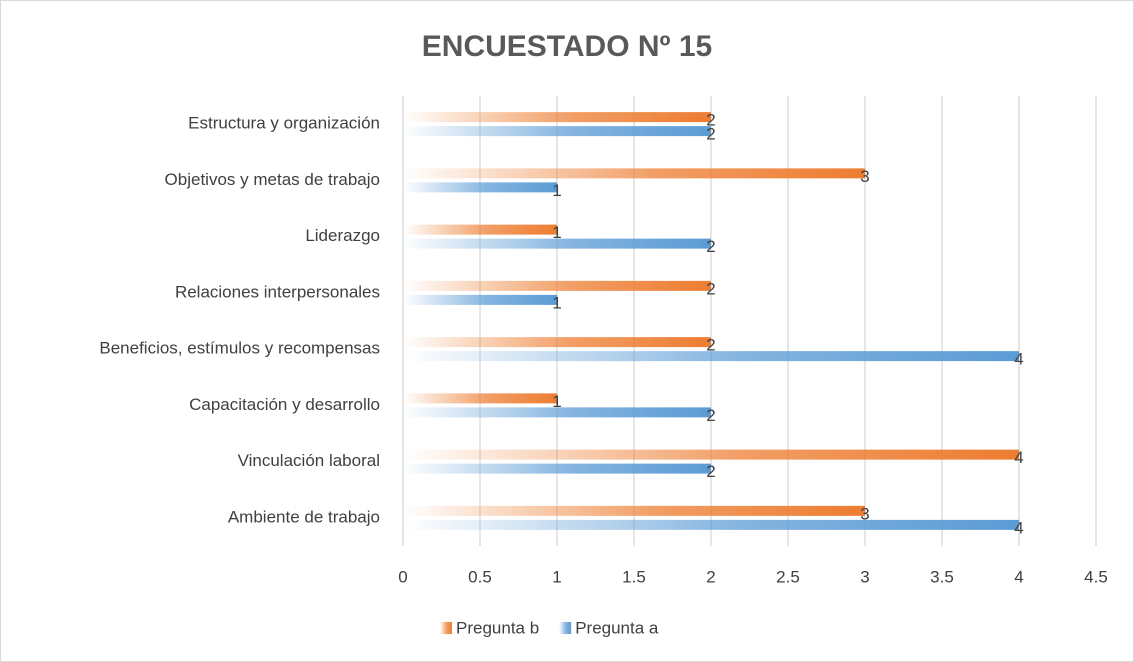  What do you see at coordinates (272, 179) in the screenshot?
I see `y-tick-label: Objetivos y metas de trabajo` at bounding box center [272, 179].